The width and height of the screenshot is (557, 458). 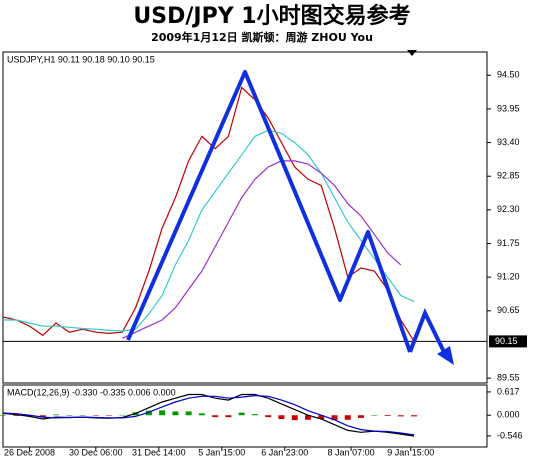 I want to click on series-line, so click(x=208, y=415).